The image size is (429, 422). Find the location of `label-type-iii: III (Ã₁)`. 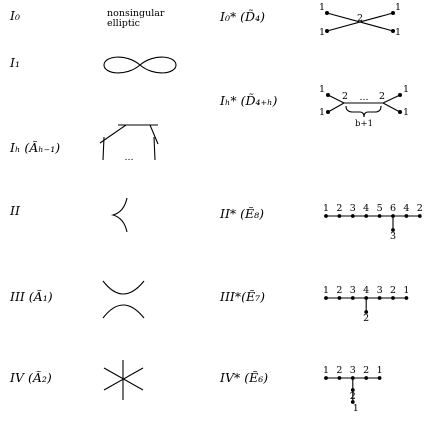

label-type-iii: III (Ã₁) is located at coordinates (31, 296).